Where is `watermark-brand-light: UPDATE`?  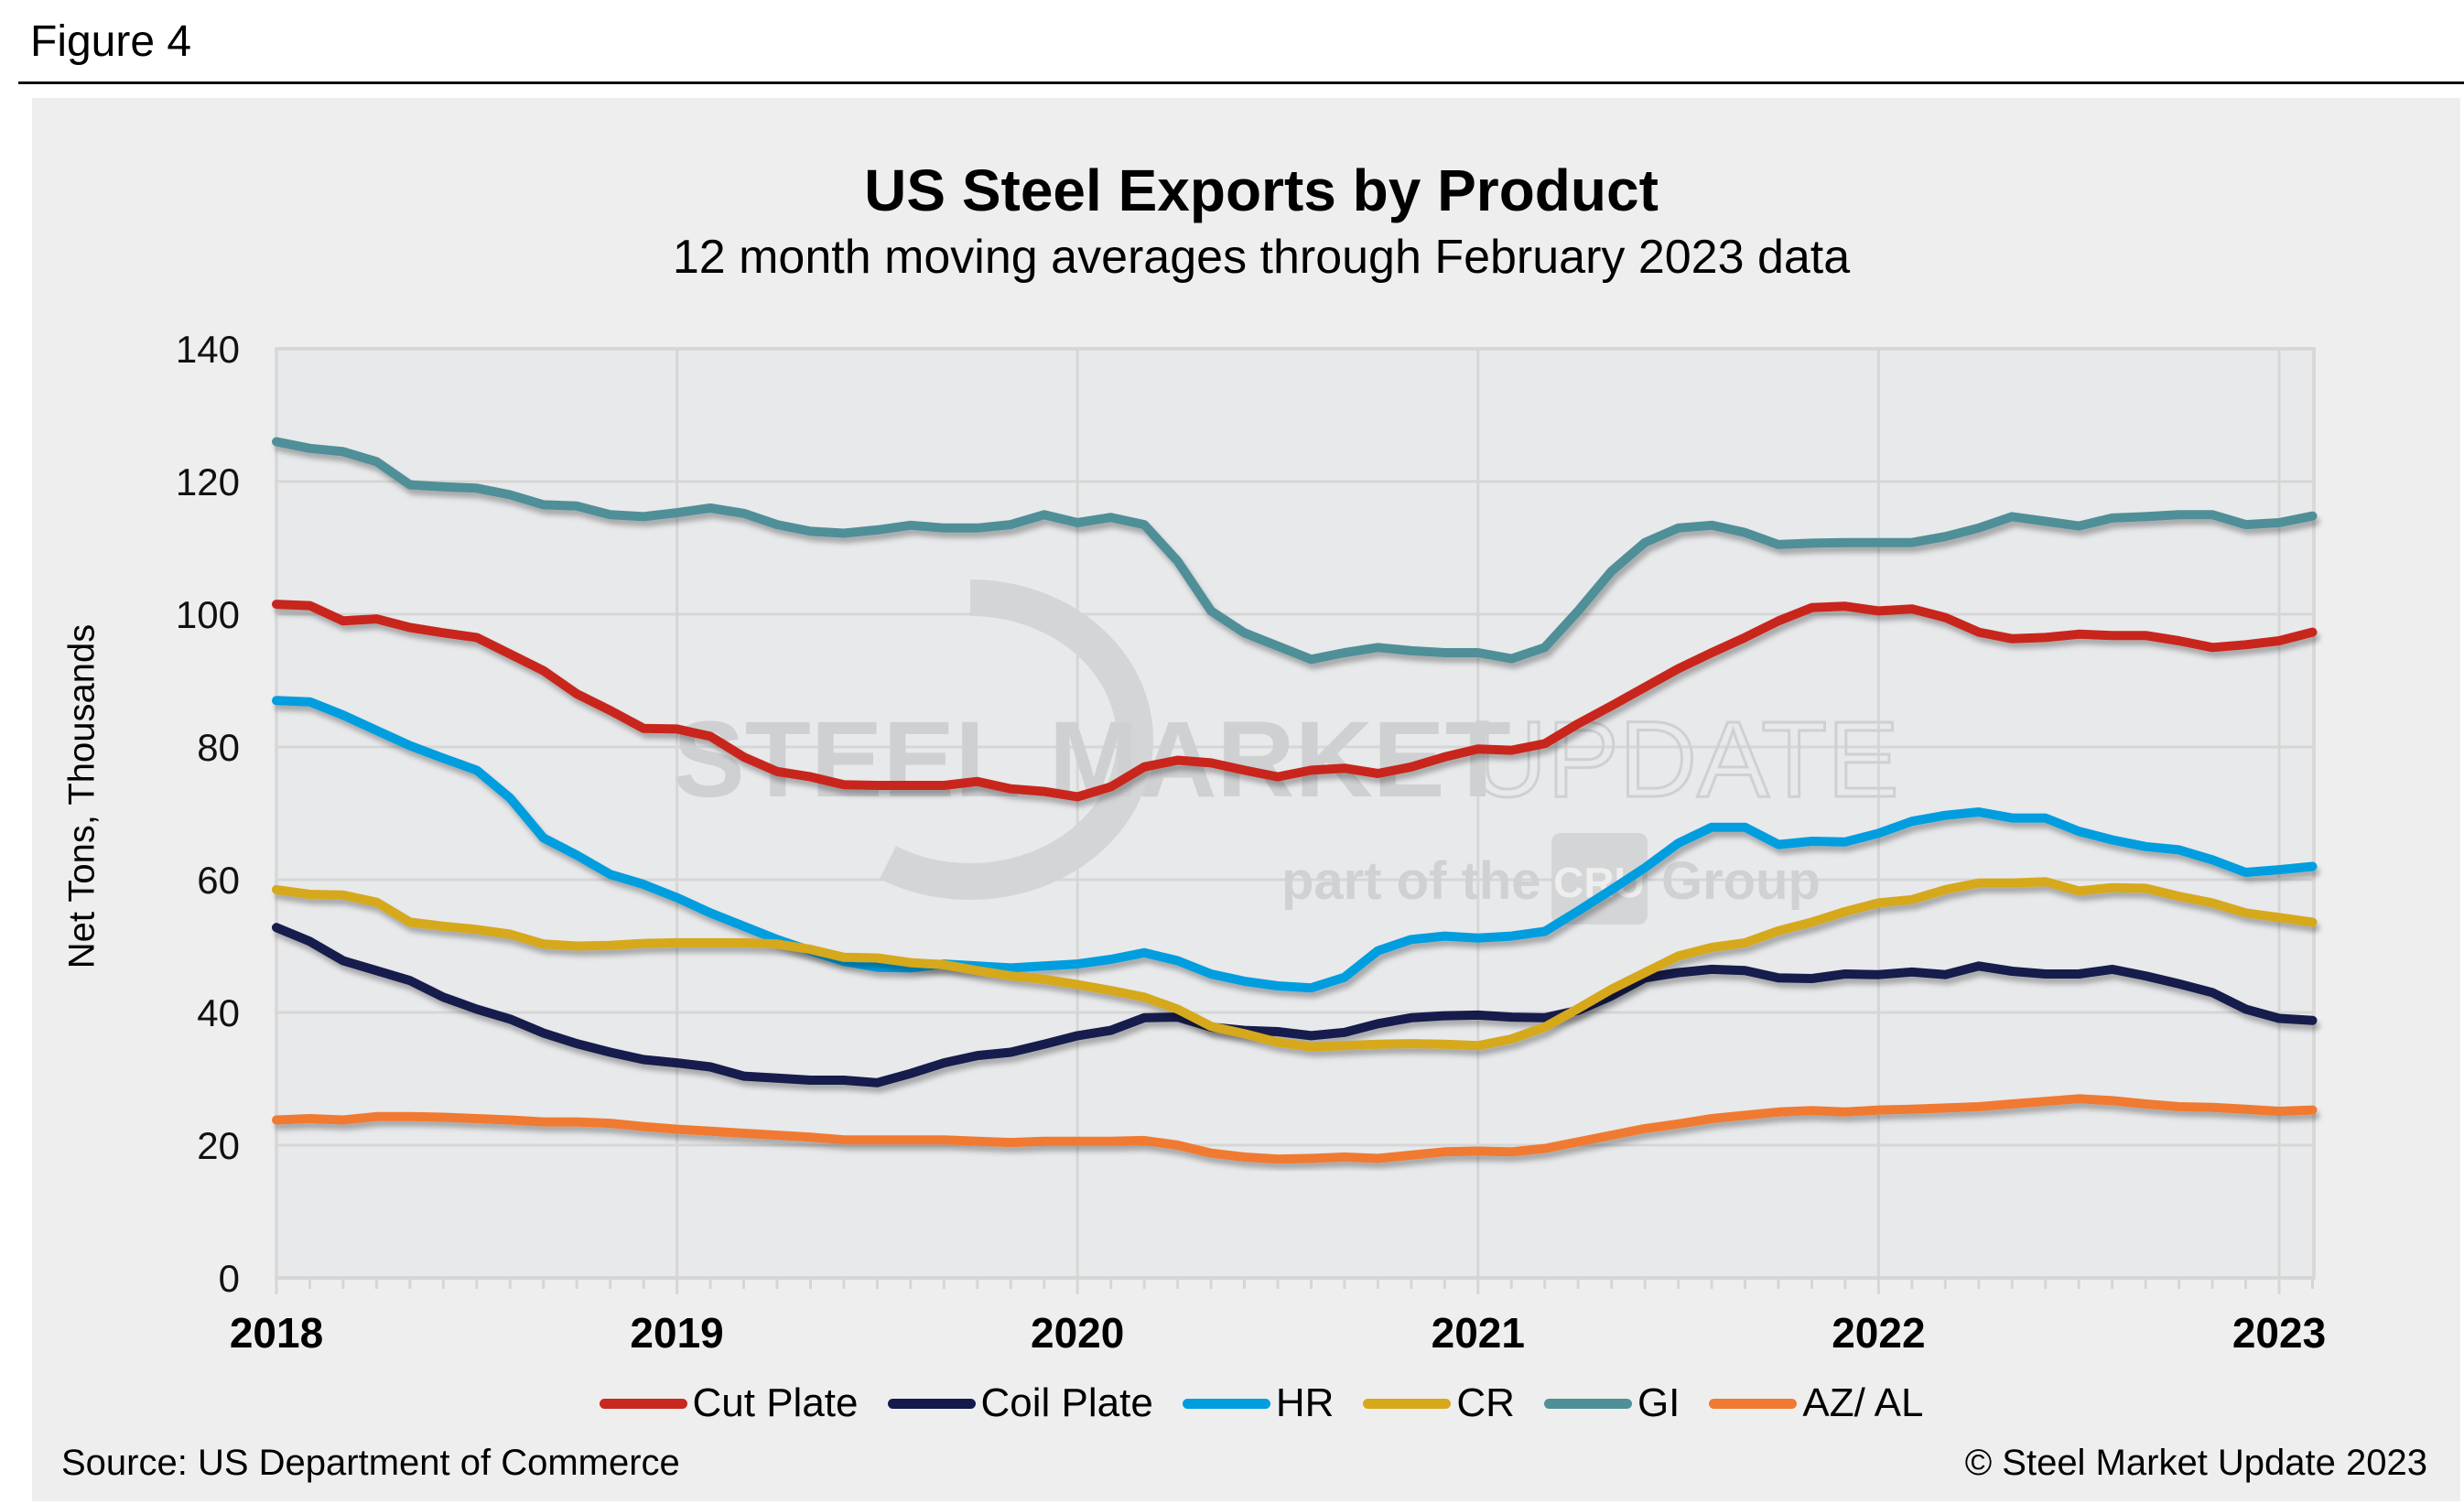 watermark-brand-light: UPDATE is located at coordinates (1684, 759).